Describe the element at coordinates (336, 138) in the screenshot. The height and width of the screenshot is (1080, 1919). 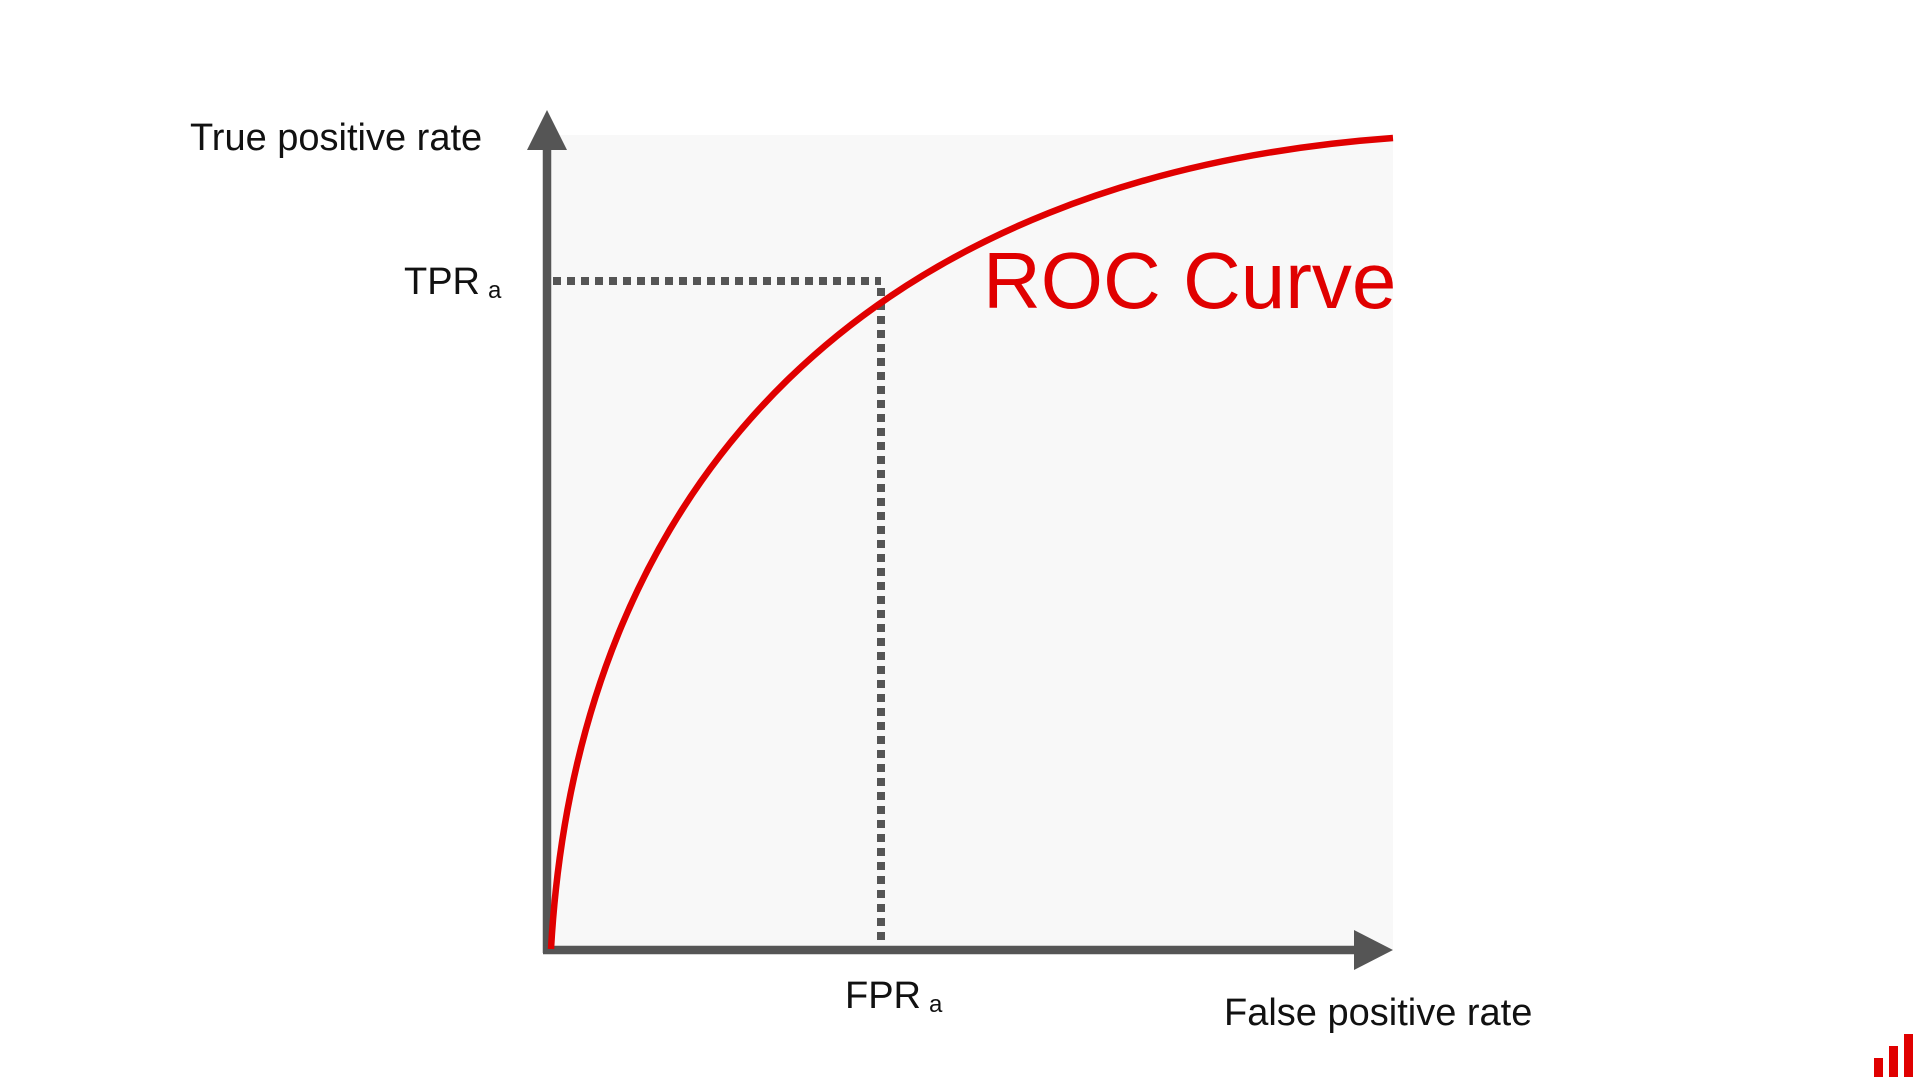
I see `y-axis-label: True positive rate` at that location.